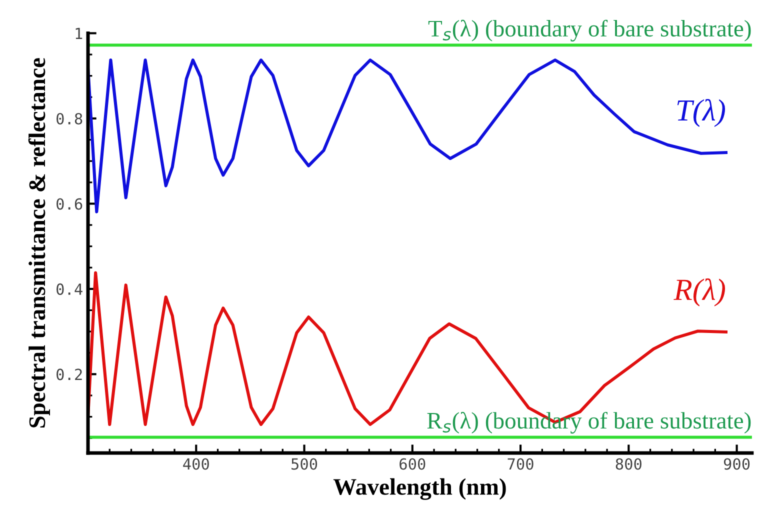 This screenshot has height=511, width=772. What do you see at coordinates (701, 112) in the screenshot?
I see `series-label: T(λ)` at bounding box center [701, 112].